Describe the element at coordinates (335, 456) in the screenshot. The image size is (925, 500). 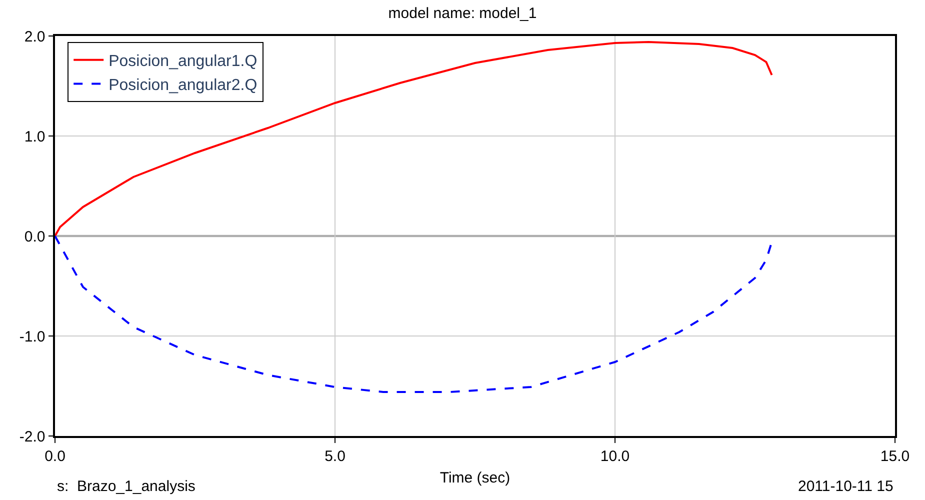
I see `x-tick-label: 5.0` at that location.